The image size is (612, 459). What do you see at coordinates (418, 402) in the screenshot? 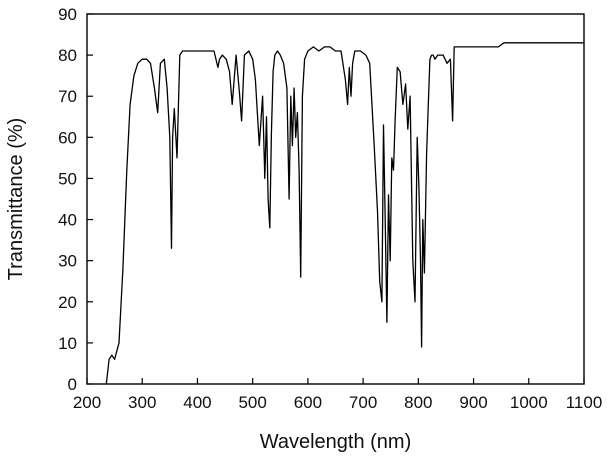
I see `x-tick-label: 800` at bounding box center [418, 402].